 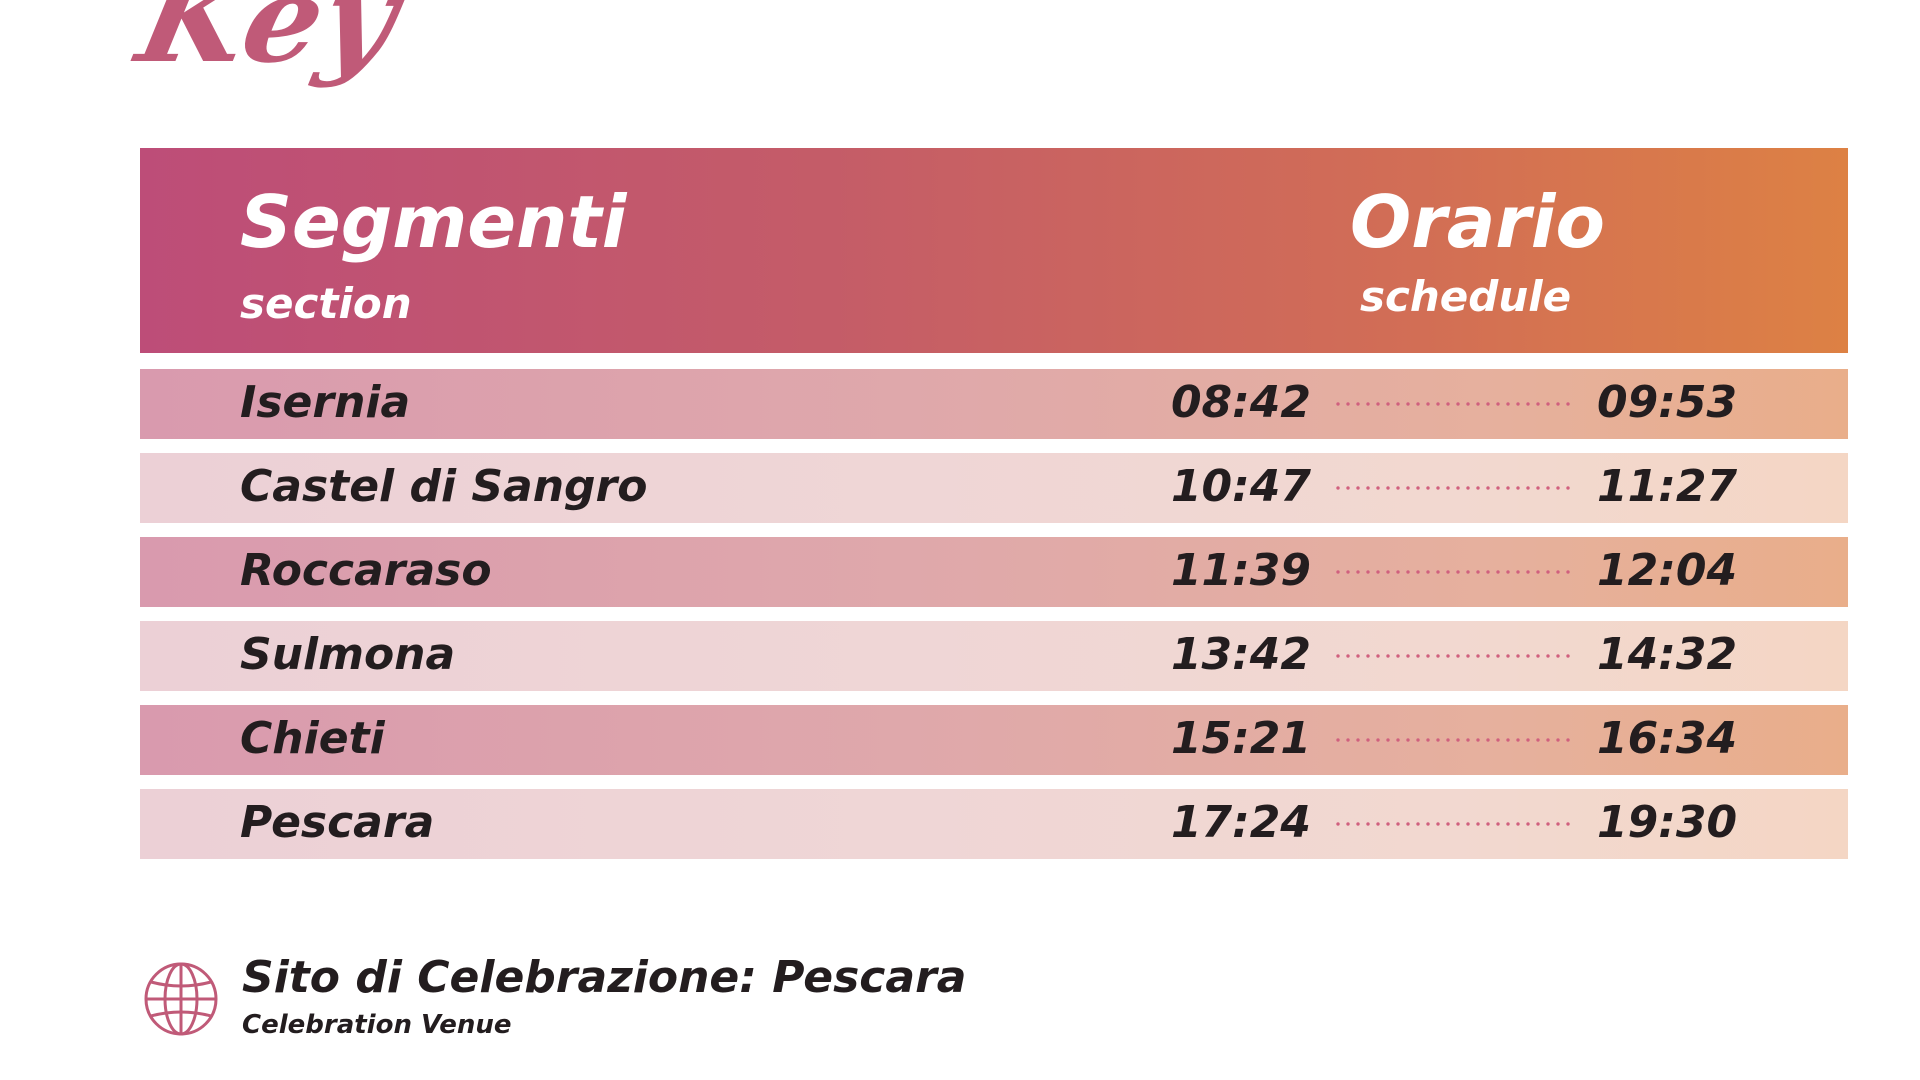 What do you see at coordinates (181, 999) in the screenshot?
I see `globe-icon` at bounding box center [181, 999].